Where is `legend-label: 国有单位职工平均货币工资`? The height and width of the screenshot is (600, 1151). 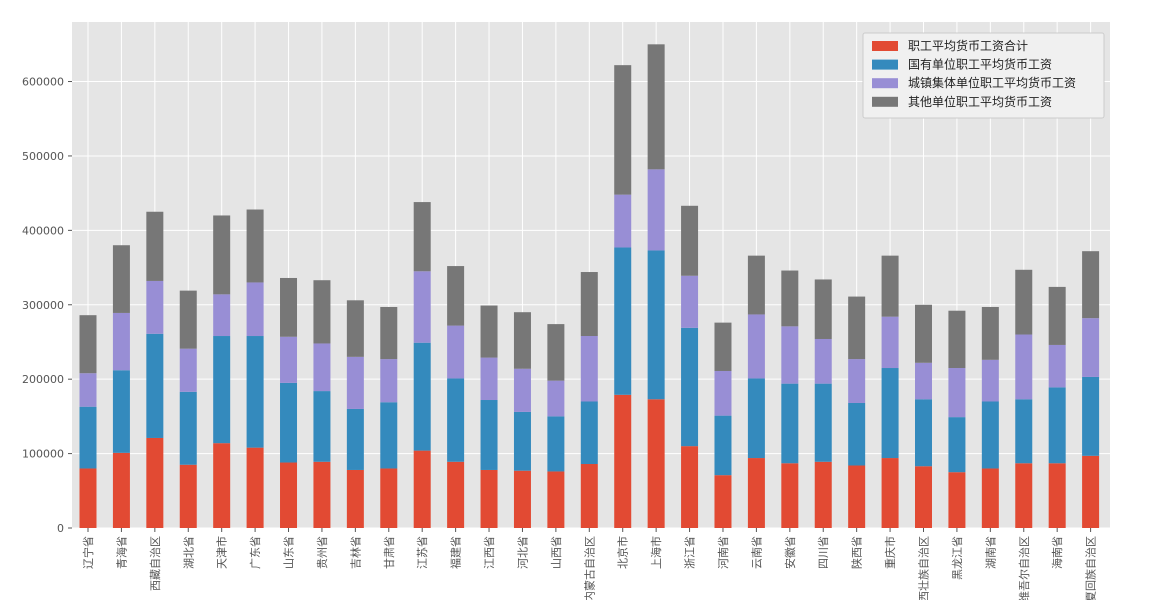
legend-label: 国有单位职工平均货币工资 is located at coordinates (980, 64).